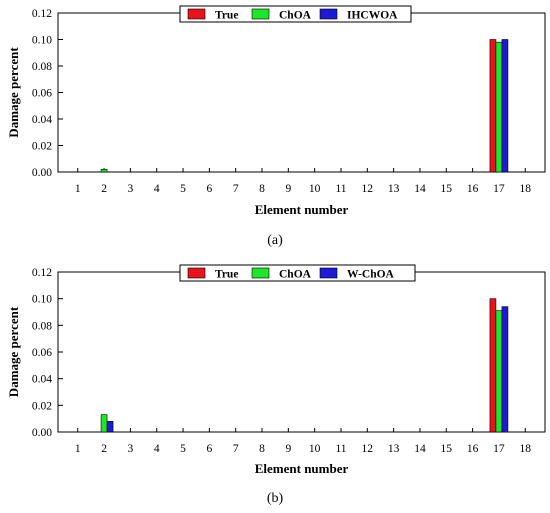 This screenshot has width=550, height=513. What do you see at coordinates (328, 273) in the screenshot?
I see `legend-swatch-w-choa` at bounding box center [328, 273].